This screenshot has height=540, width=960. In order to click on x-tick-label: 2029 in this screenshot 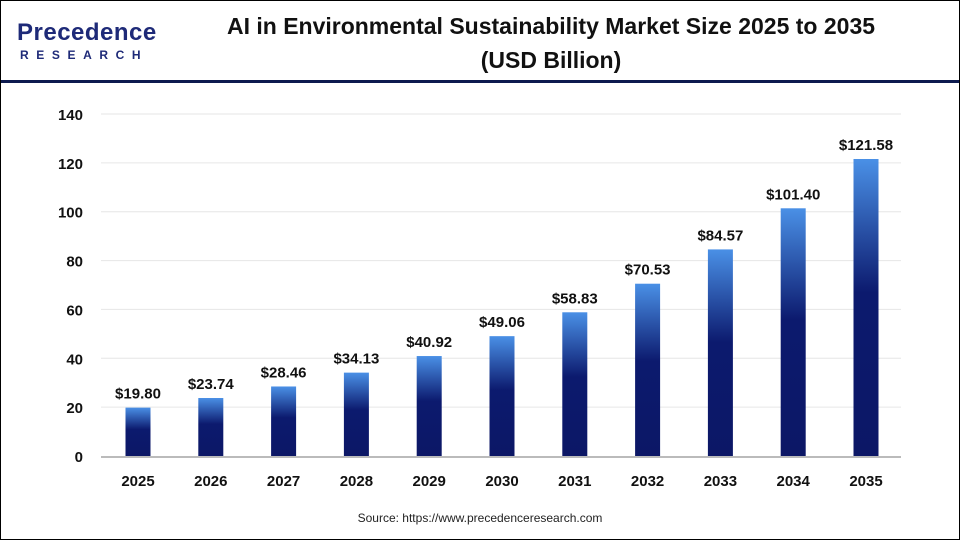, I will do `click(429, 481)`.